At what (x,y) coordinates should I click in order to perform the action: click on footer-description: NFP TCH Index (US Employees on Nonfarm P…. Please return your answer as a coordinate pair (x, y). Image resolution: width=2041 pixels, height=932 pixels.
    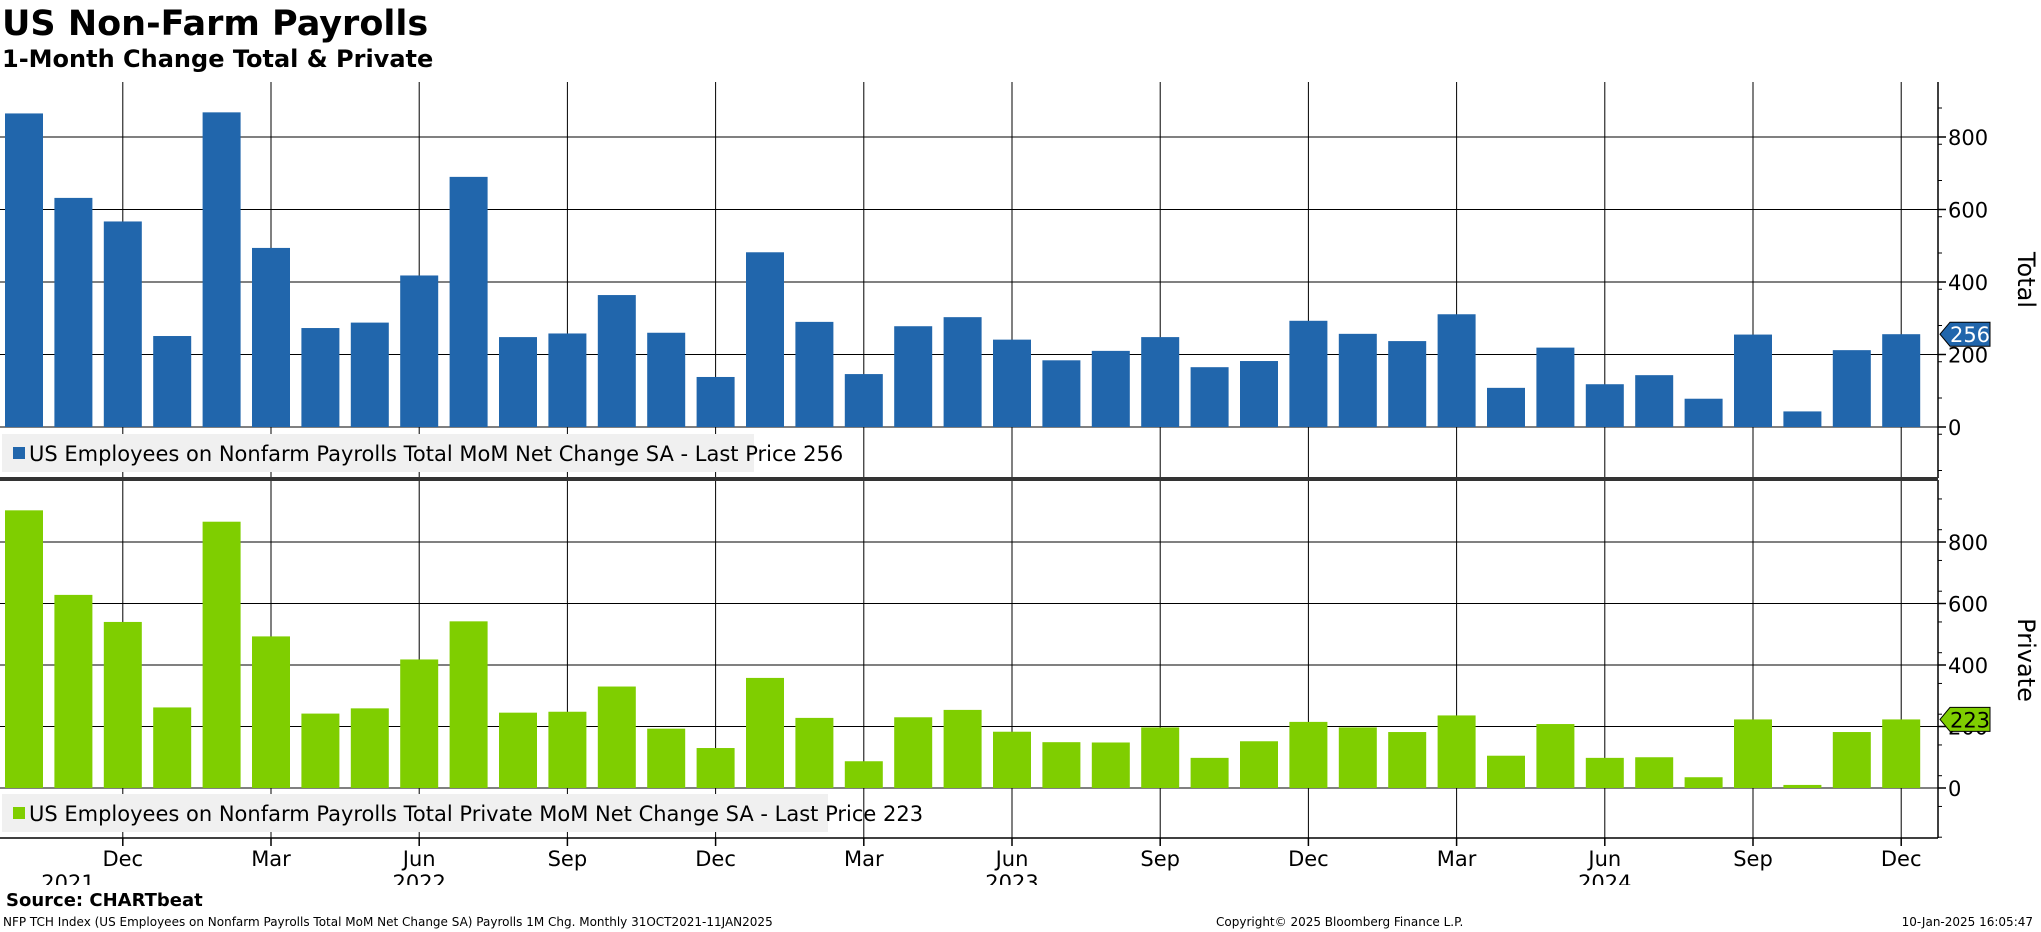
    Looking at the image, I should click on (388, 922).